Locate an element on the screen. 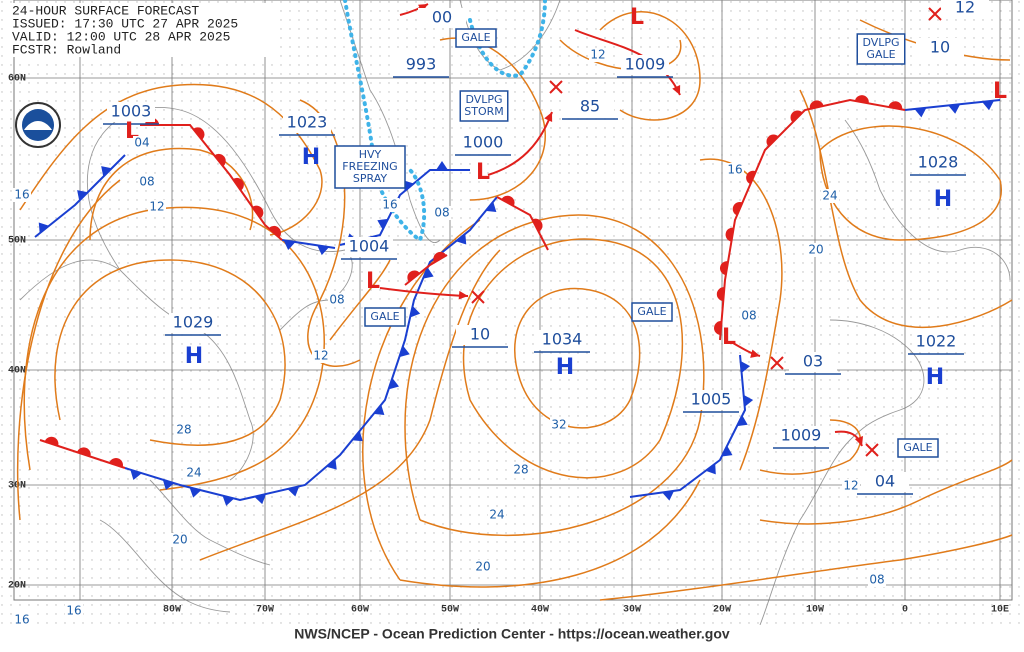  pressure-label: 1004 is located at coordinates (369, 246).